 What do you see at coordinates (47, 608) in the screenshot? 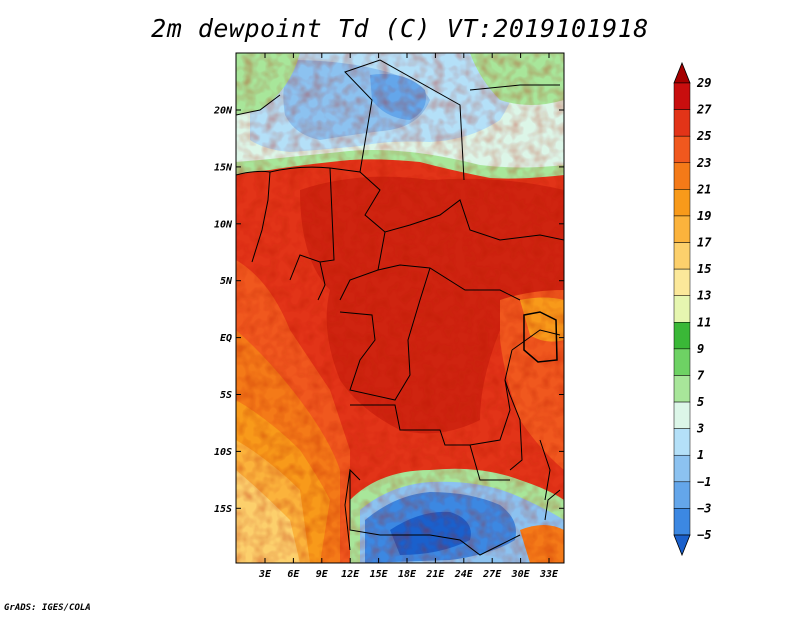
I see `grads-credit: GrADS: IGES/COLA` at bounding box center [47, 608].